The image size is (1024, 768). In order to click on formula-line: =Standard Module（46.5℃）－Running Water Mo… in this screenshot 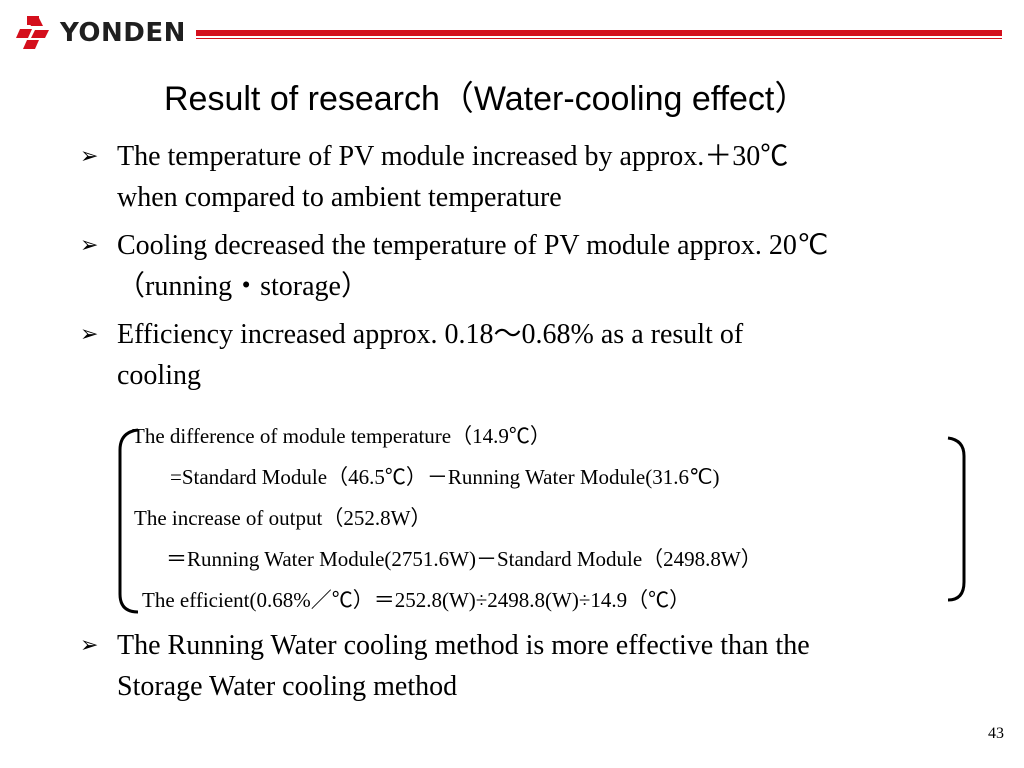, I will do `click(445, 477)`.